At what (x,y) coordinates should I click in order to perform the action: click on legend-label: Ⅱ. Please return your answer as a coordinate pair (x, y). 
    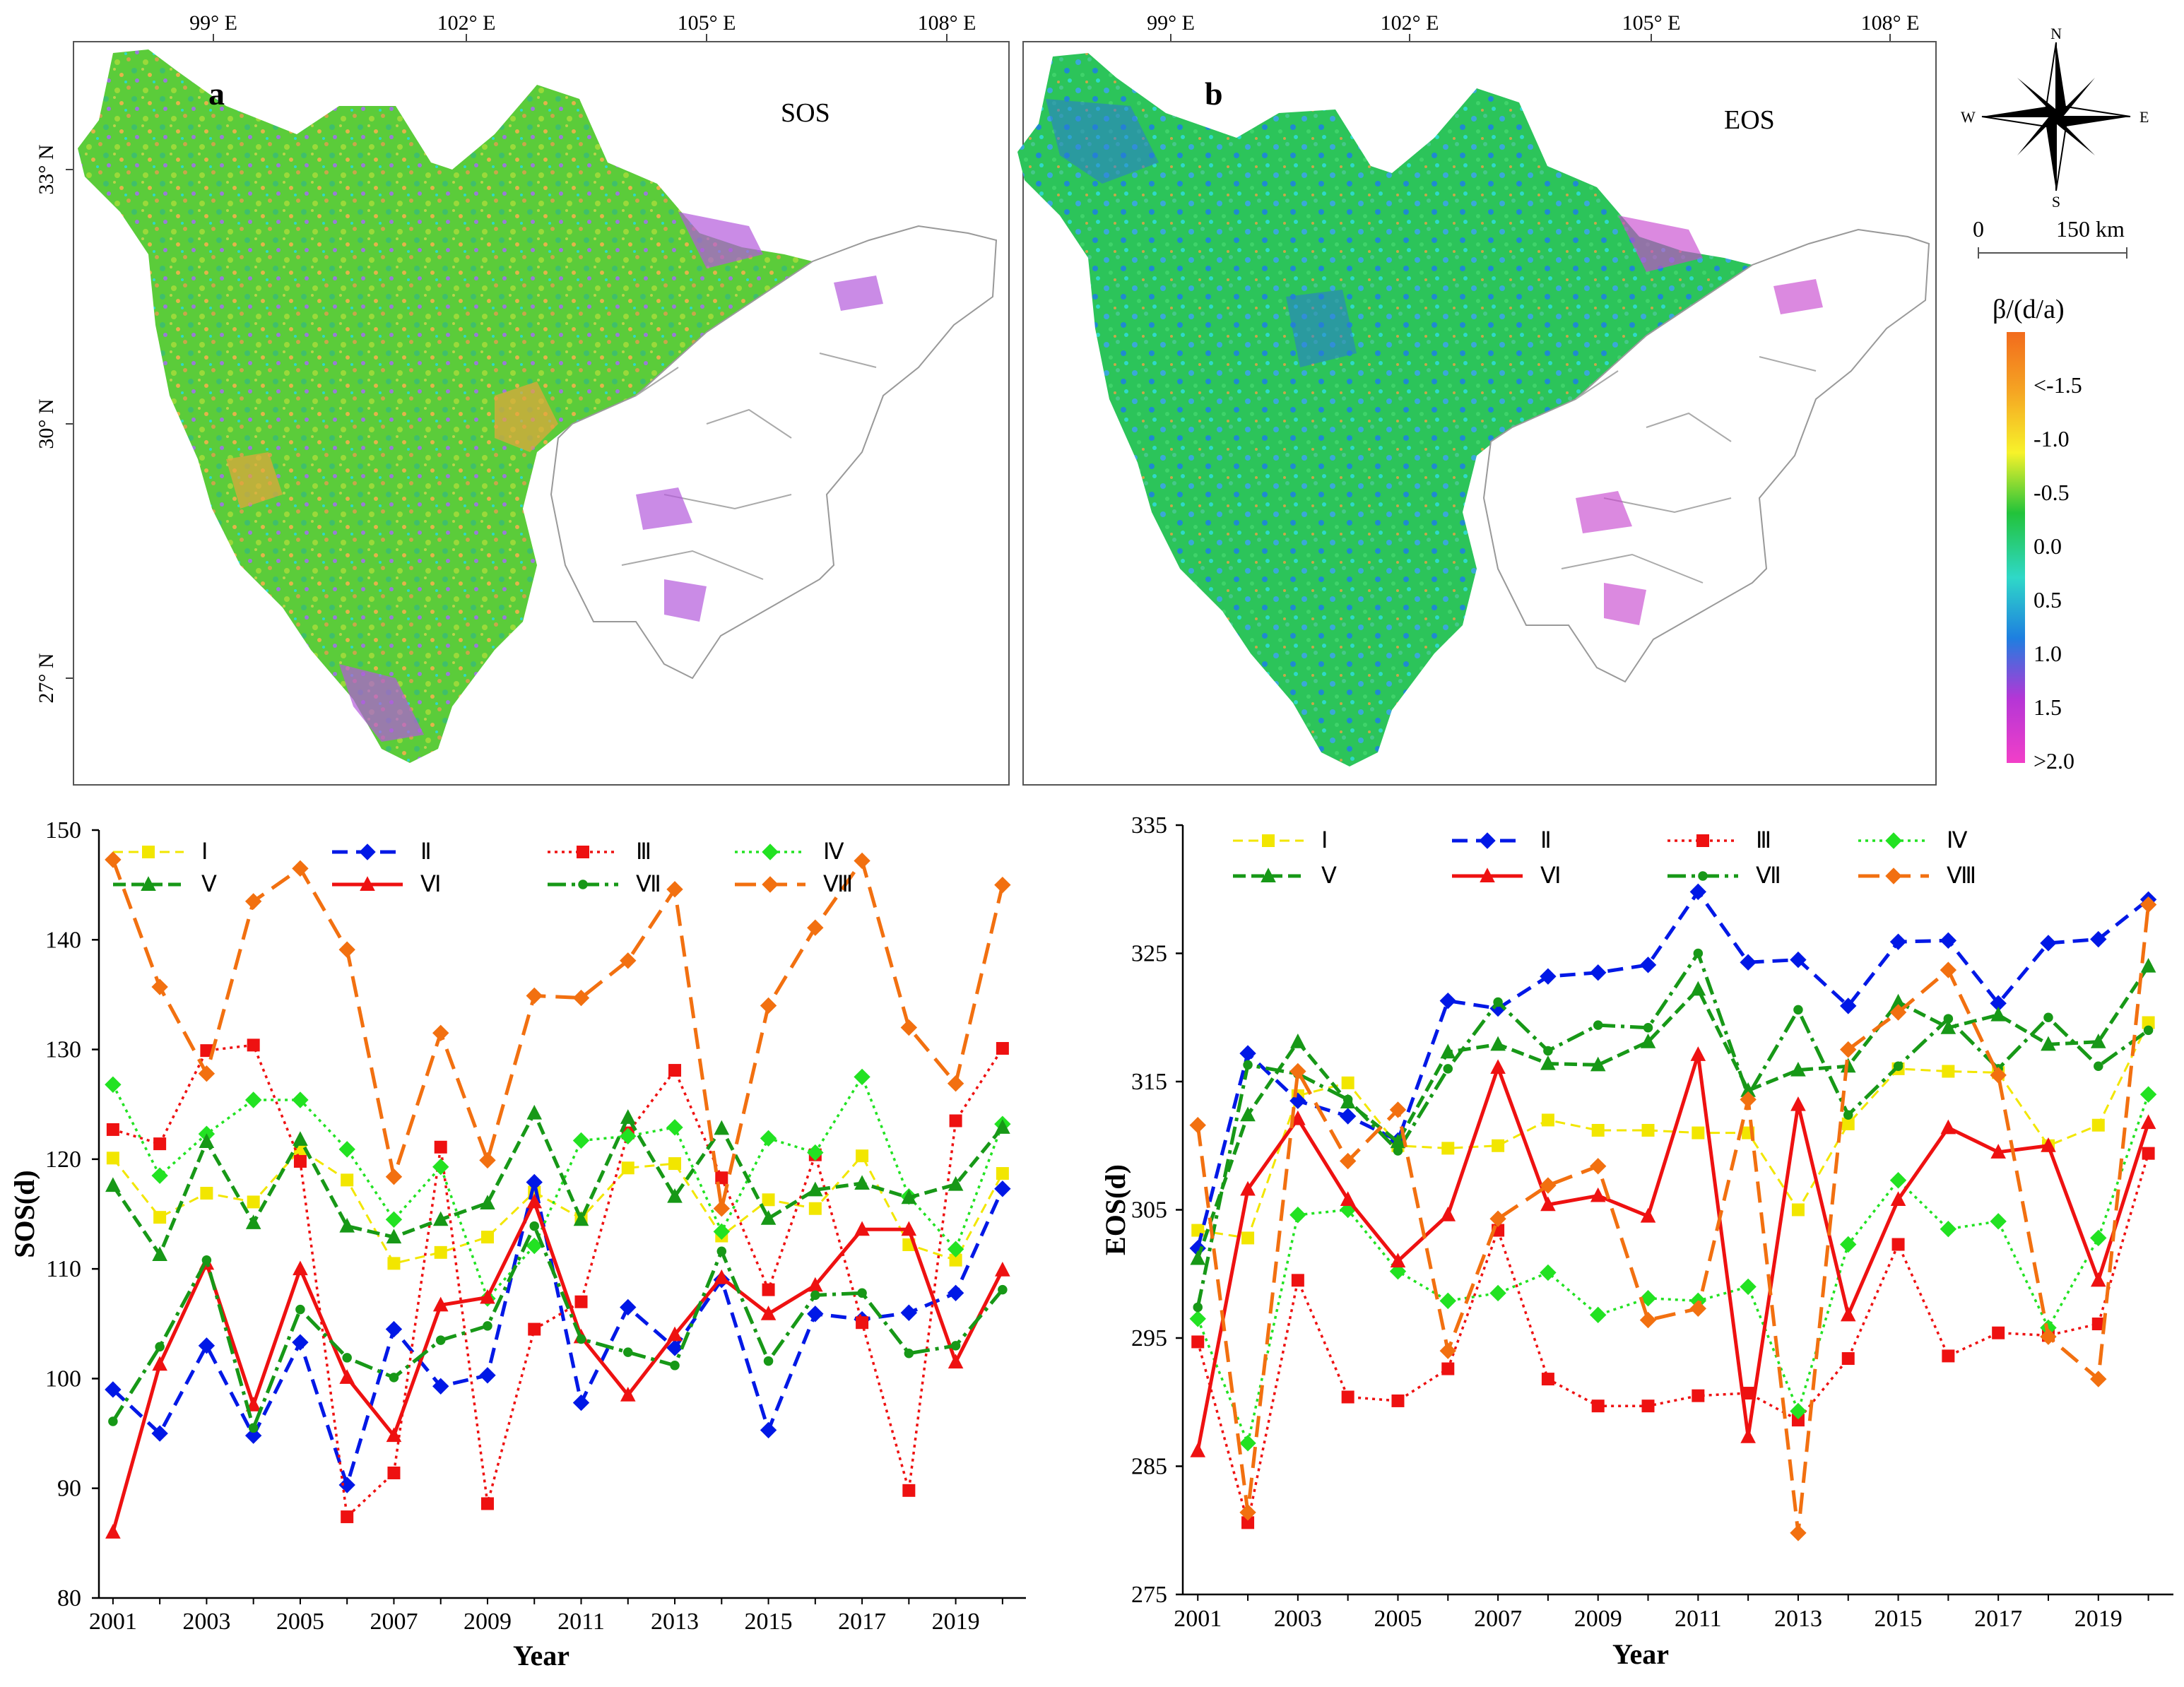
    Looking at the image, I should click on (1546, 840).